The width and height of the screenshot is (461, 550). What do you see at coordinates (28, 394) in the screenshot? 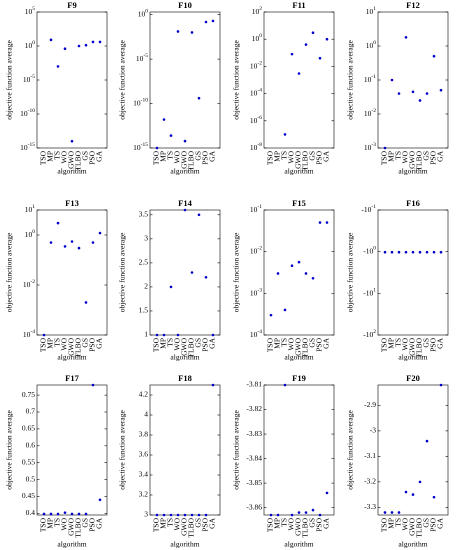
I see `y-tick-label: 0.75` at bounding box center [28, 394].